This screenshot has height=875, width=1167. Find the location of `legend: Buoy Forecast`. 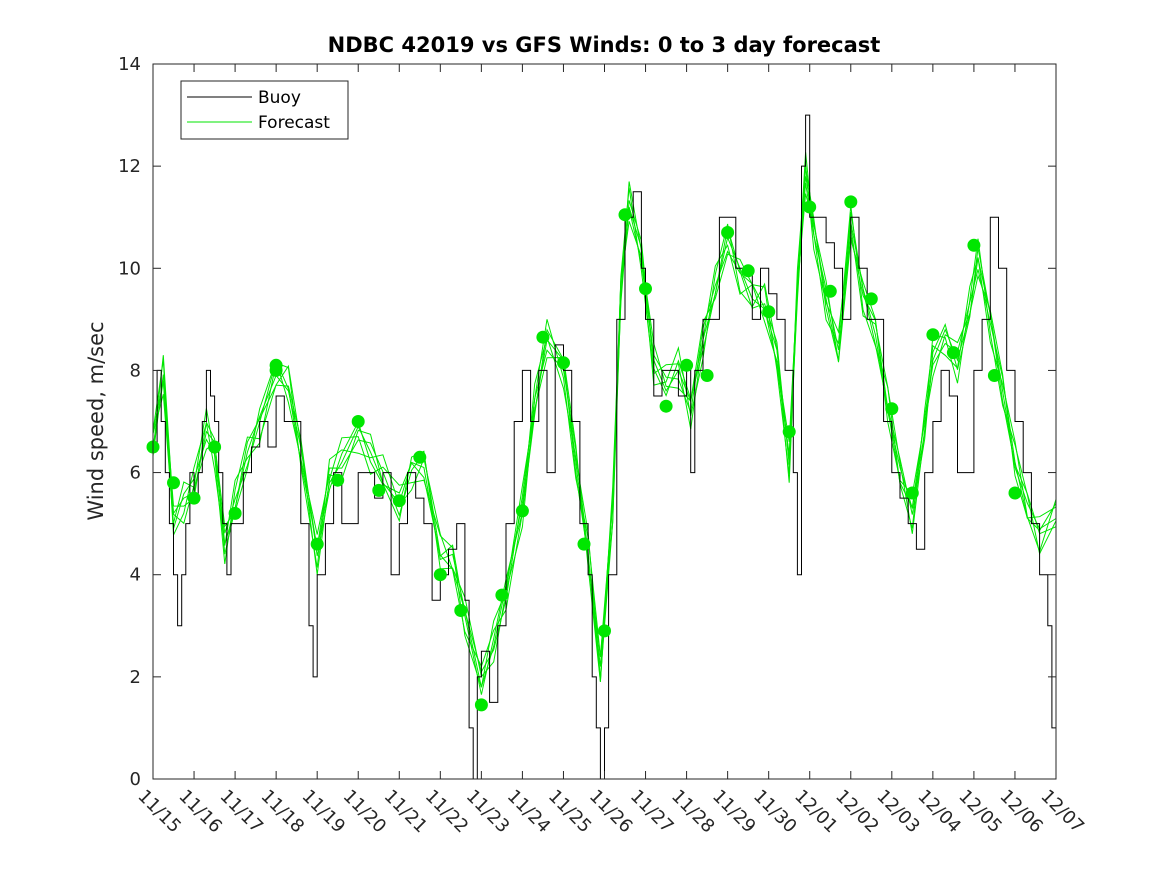

legend: Buoy Forecast is located at coordinates (264, 110).